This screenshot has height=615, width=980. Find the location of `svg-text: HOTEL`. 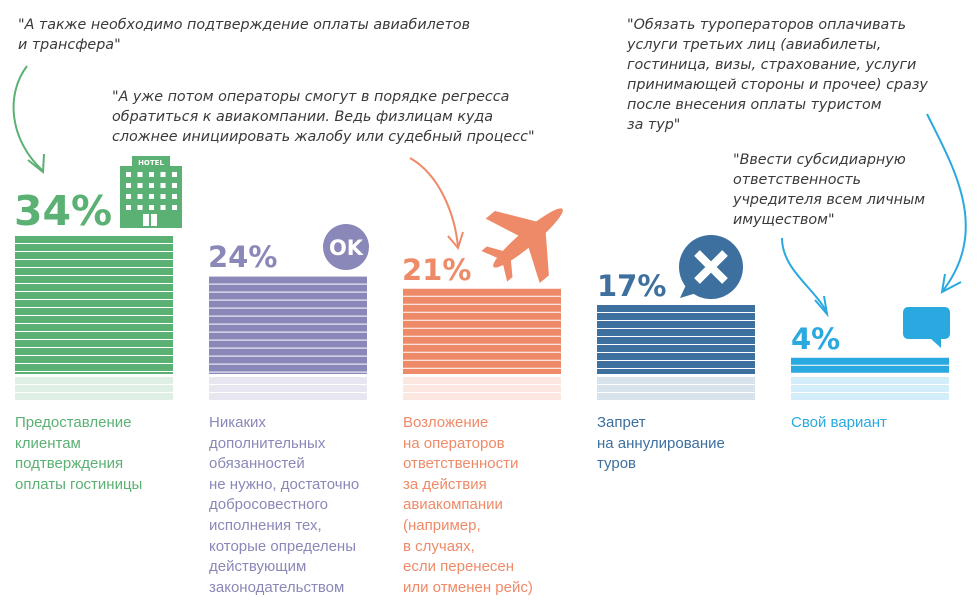

svg-text: HOTEL is located at coordinates (151, 163).